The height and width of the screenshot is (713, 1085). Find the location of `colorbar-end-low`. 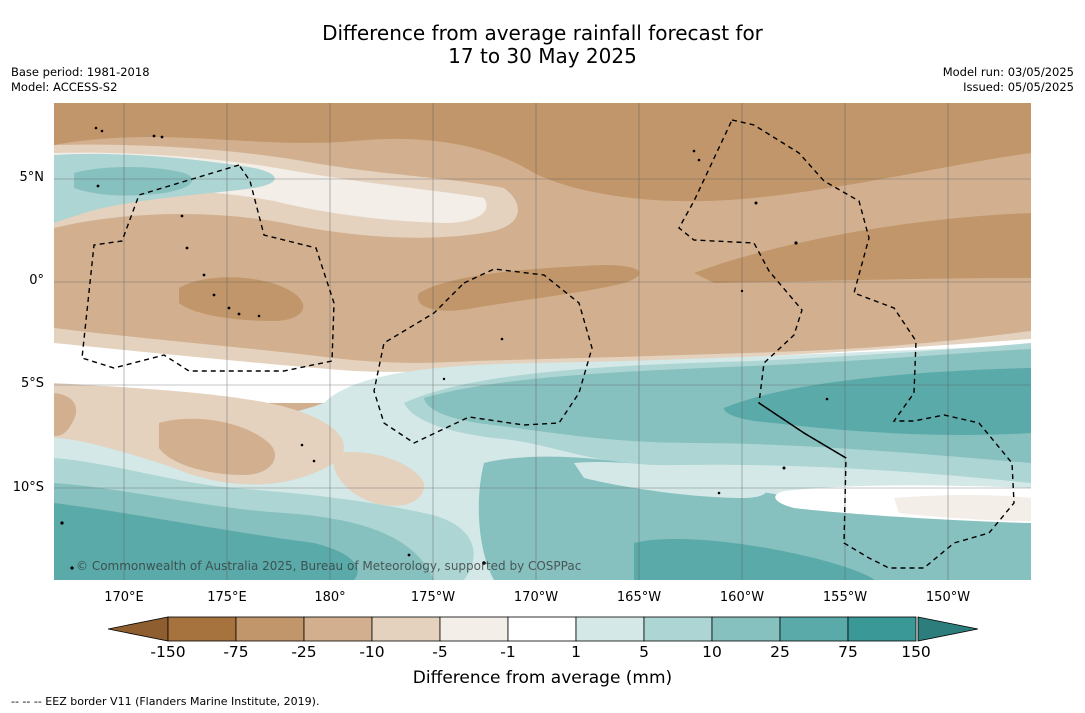

colorbar-end-low is located at coordinates (138, 629).